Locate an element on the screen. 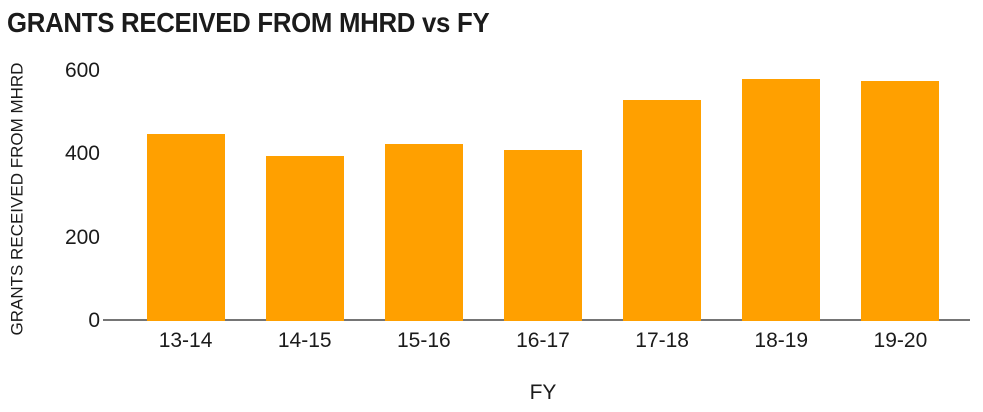 The width and height of the screenshot is (983, 412). y-tick-label: 400 is located at coordinates (82, 154).